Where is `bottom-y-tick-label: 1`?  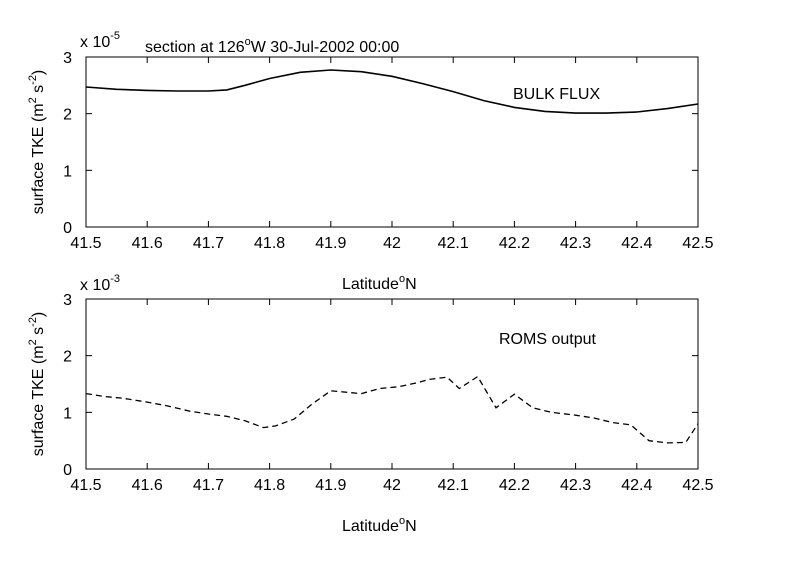
bottom-y-tick-label: 1 is located at coordinates (67, 413).